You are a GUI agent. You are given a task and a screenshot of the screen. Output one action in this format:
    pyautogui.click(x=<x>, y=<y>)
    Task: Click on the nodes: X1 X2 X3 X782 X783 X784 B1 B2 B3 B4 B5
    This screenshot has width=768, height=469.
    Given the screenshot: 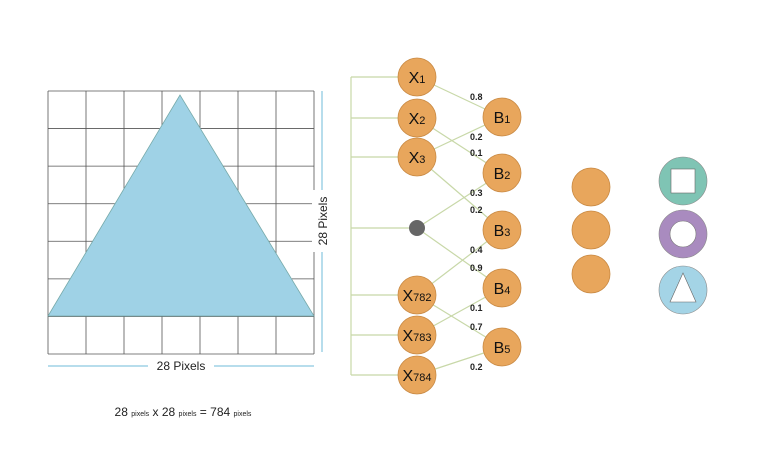 What is the action you would take?
    pyautogui.click(x=459, y=226)
    